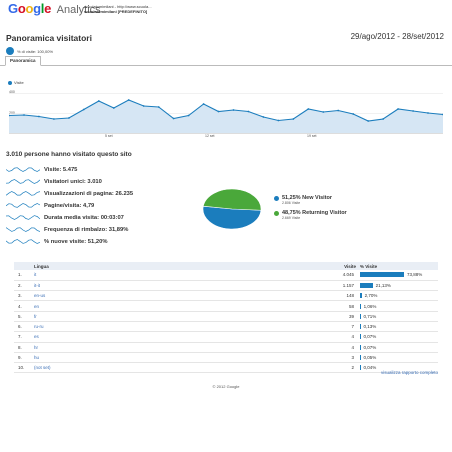 The width and height of the screenshot is (452, 452). I want to click on tab-panoramica: Panoramica, so click(23, 61).